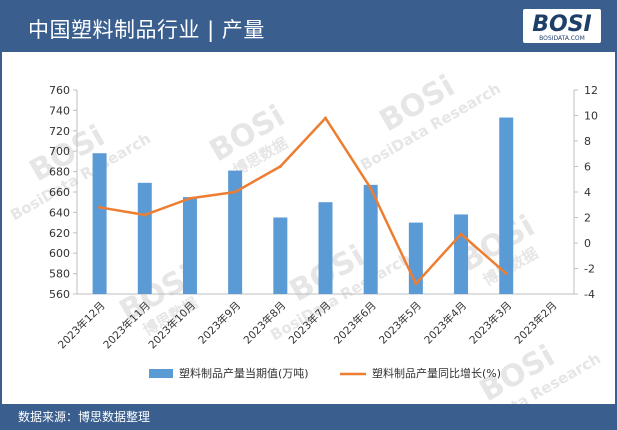 The height and width of the screenshot is (430, 617). I want to click on legend-bar-swatch, so click(161, 373).